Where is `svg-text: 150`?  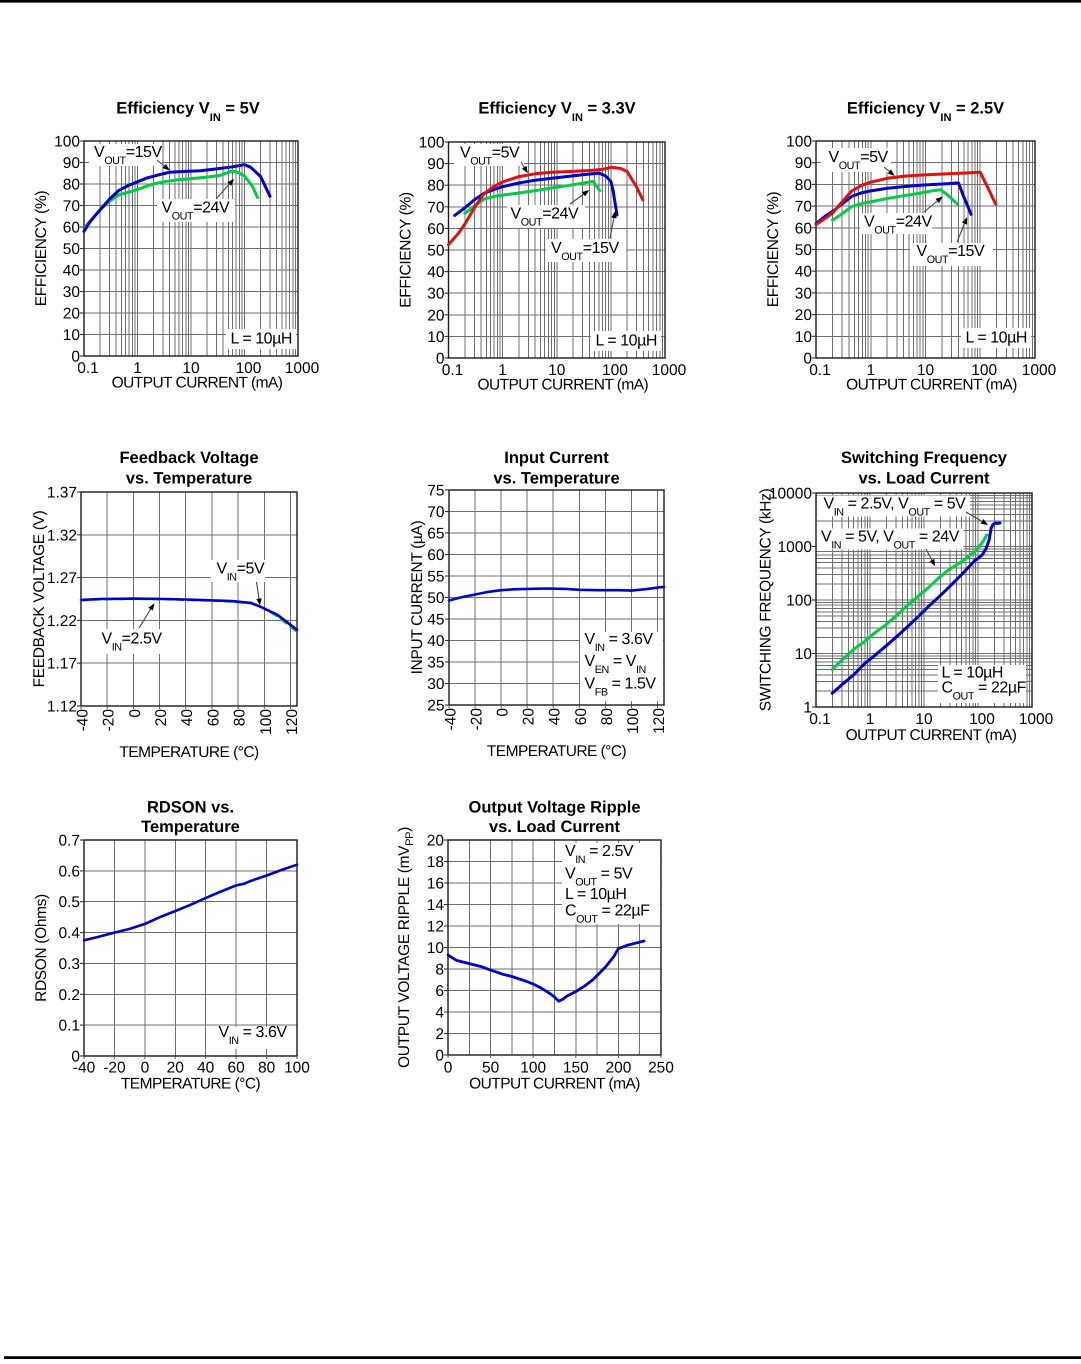 svg-text: 150 is located at coordinates (576, 1068).